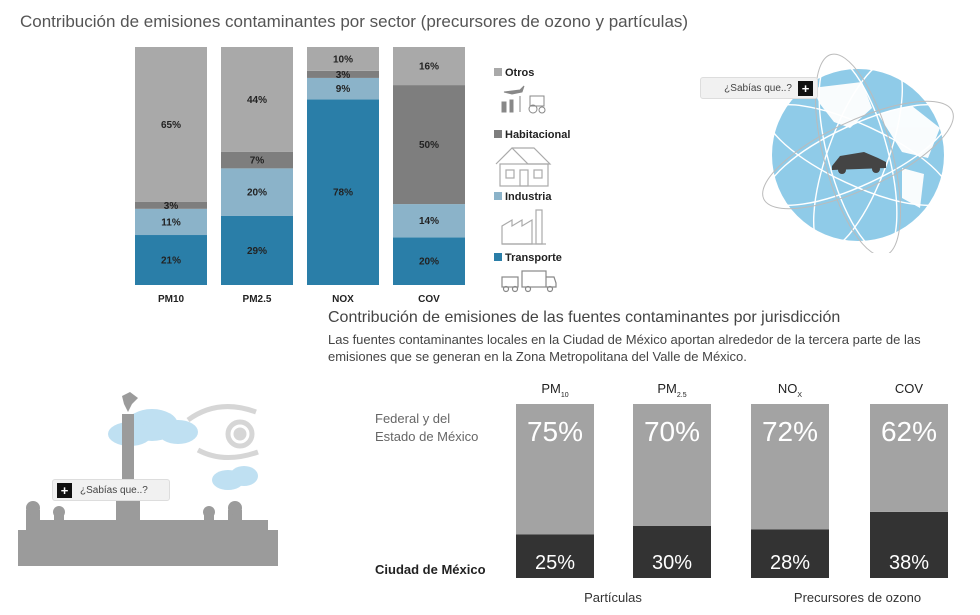 Image resolution: width=980 pixels, height=615 pixels. What do you see at coordinates (533, 258) in the screenshot?
I see `legend-label-transporte: Transporte` at bounding box center [533, 258].